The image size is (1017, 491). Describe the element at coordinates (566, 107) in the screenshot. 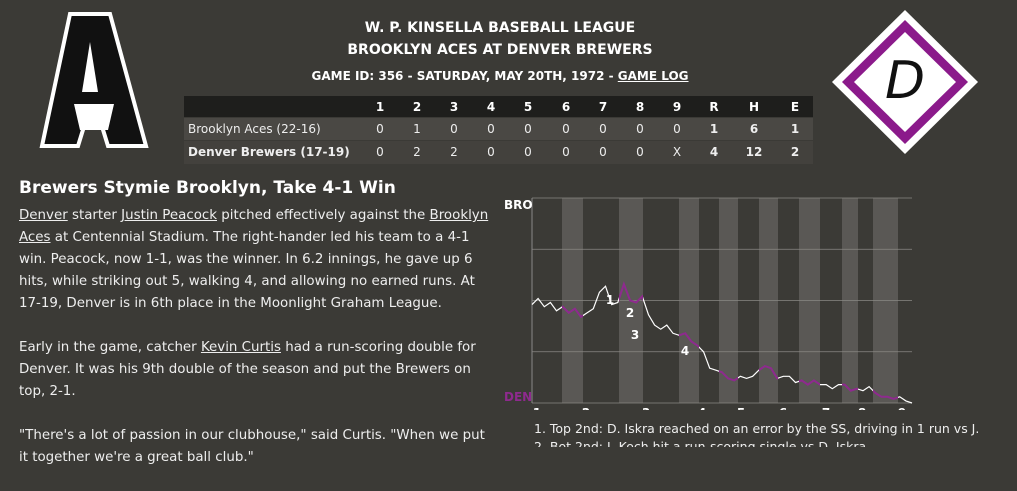

I see `column-header: 6` at that location.